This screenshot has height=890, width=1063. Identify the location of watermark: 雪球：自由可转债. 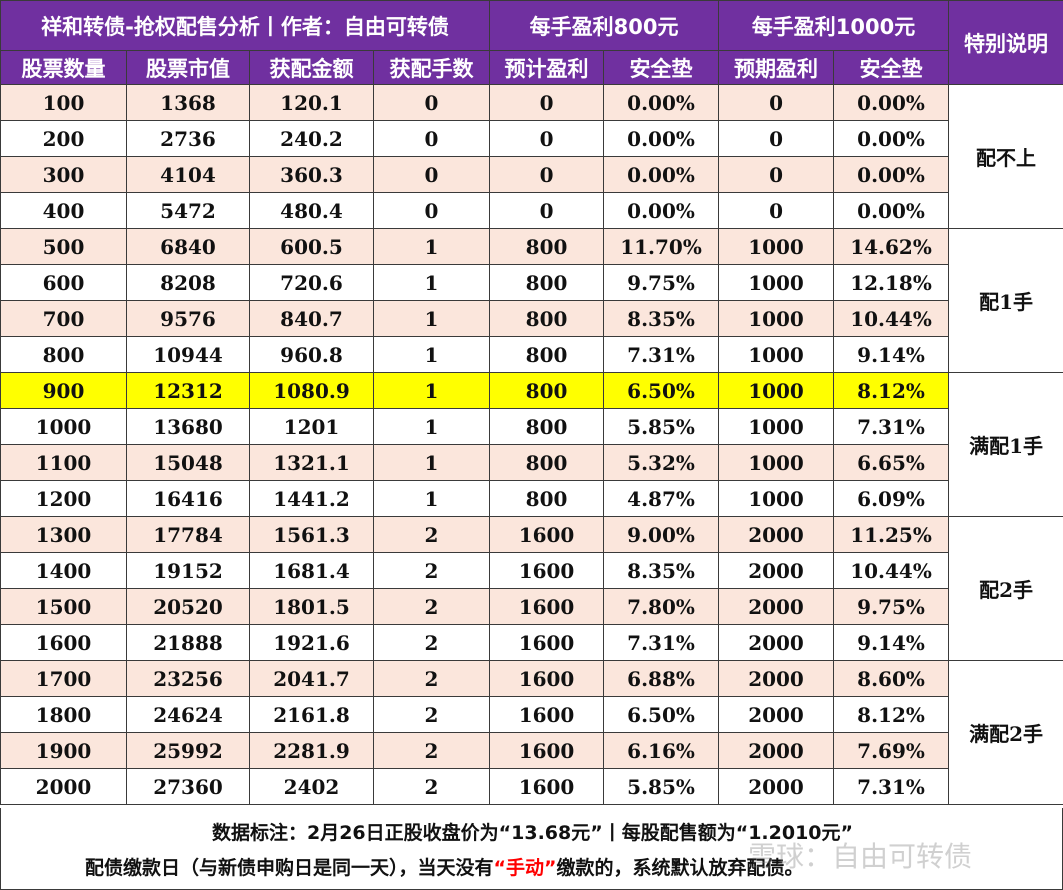
(860, 856).